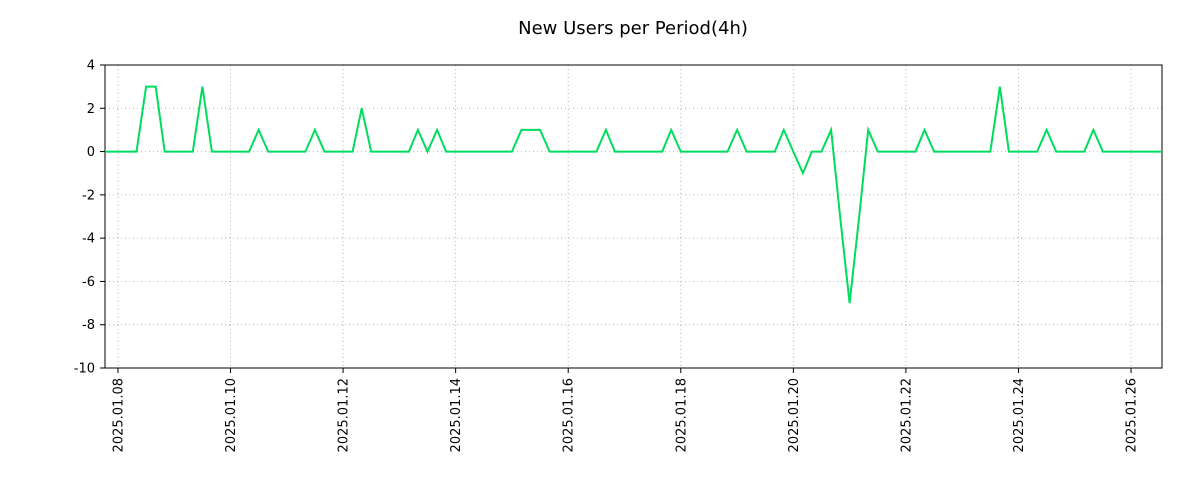 Image resolution: width=1200 pixels, height=500 pixels. I want to click on x-tick-label: 2025.01.16, so click(569, 415).